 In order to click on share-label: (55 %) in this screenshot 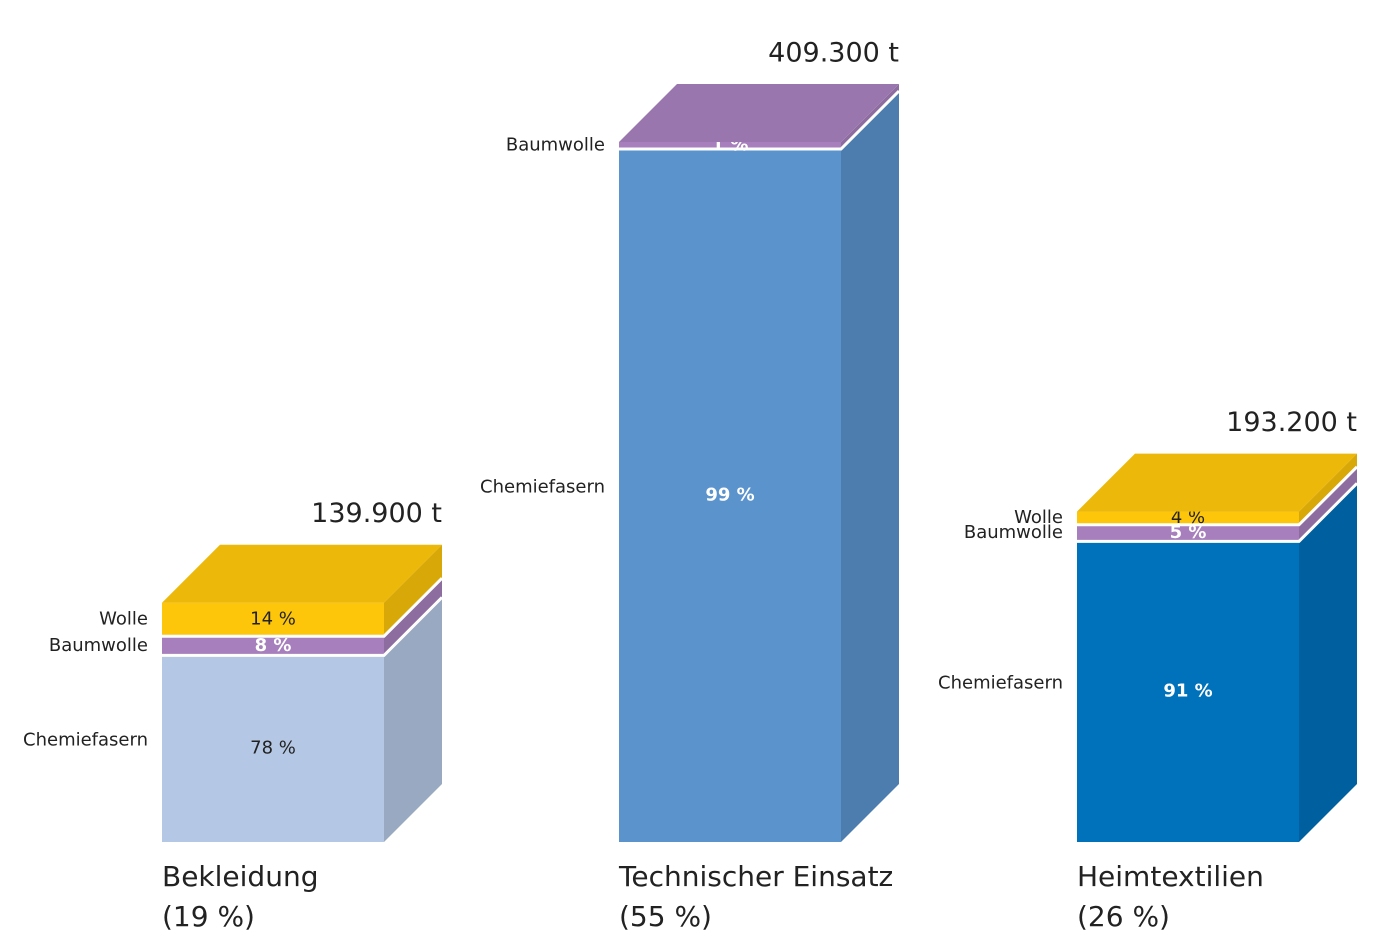, I will do `click(665, 916)`.